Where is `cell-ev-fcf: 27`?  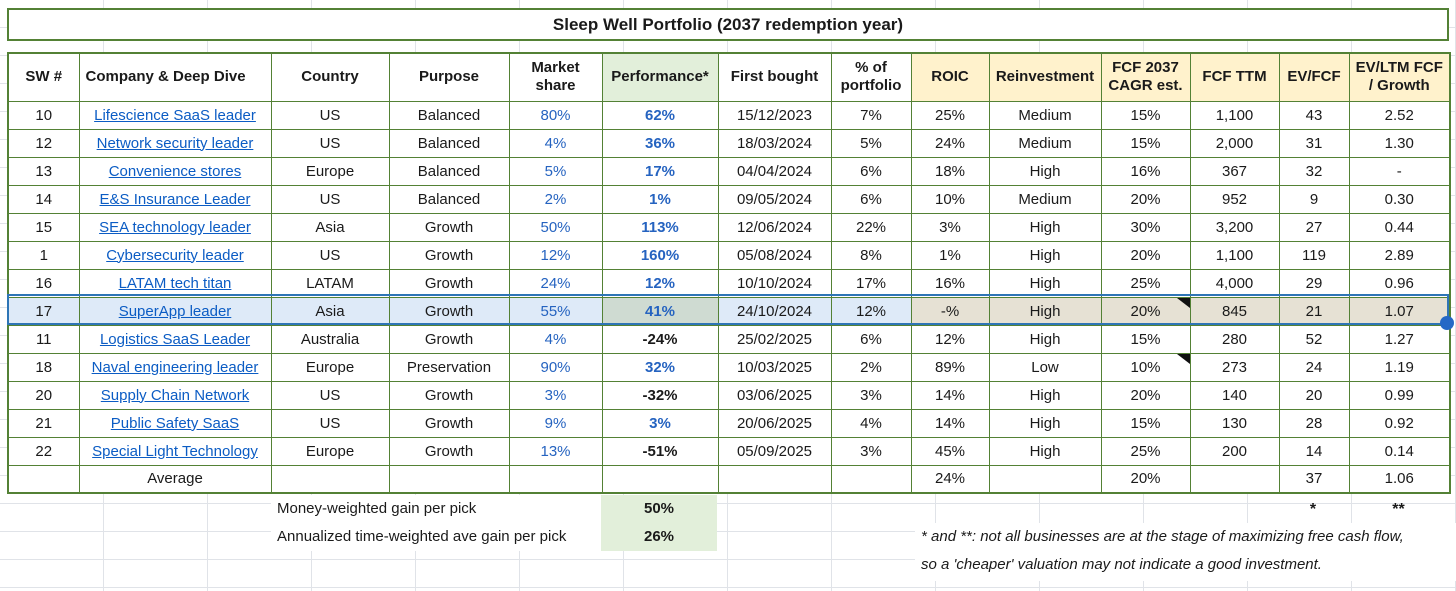 cell-ev-fcf: 27 is located at coordinates (1314, 227).